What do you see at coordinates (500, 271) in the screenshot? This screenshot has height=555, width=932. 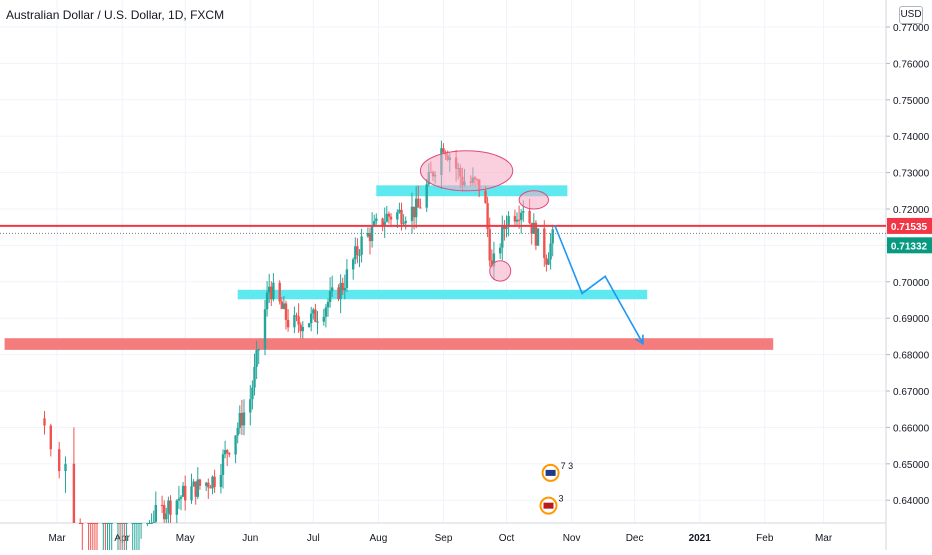 I see `left-low-ellipse` at bounding box center [500, 271].